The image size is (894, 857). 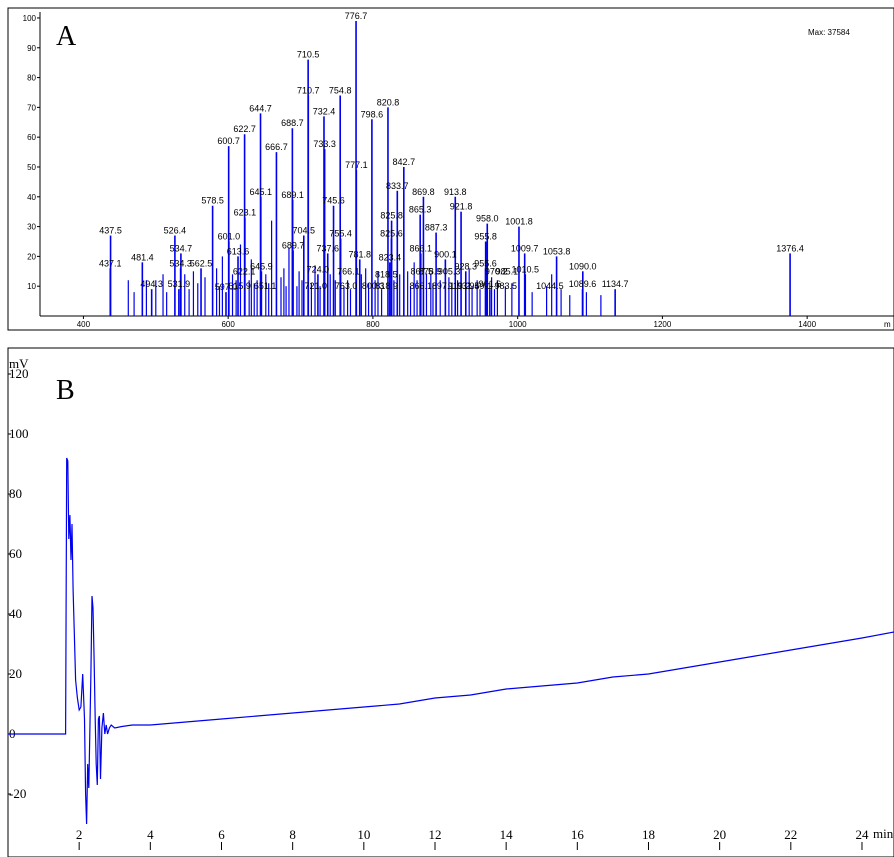 What do you see at coordinates (490, 284) in the screenshot?
I see `panel-a-peak-label: 961.6` at bounding box center [490, 284].